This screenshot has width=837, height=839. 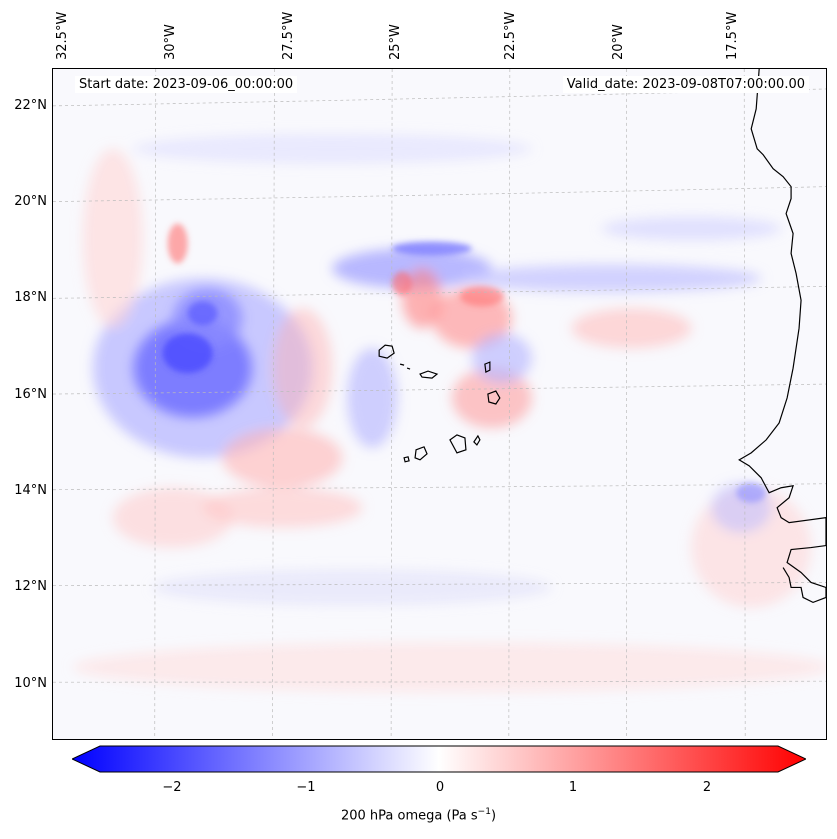 I want to click on colorbar, so click(x=439, y=759).